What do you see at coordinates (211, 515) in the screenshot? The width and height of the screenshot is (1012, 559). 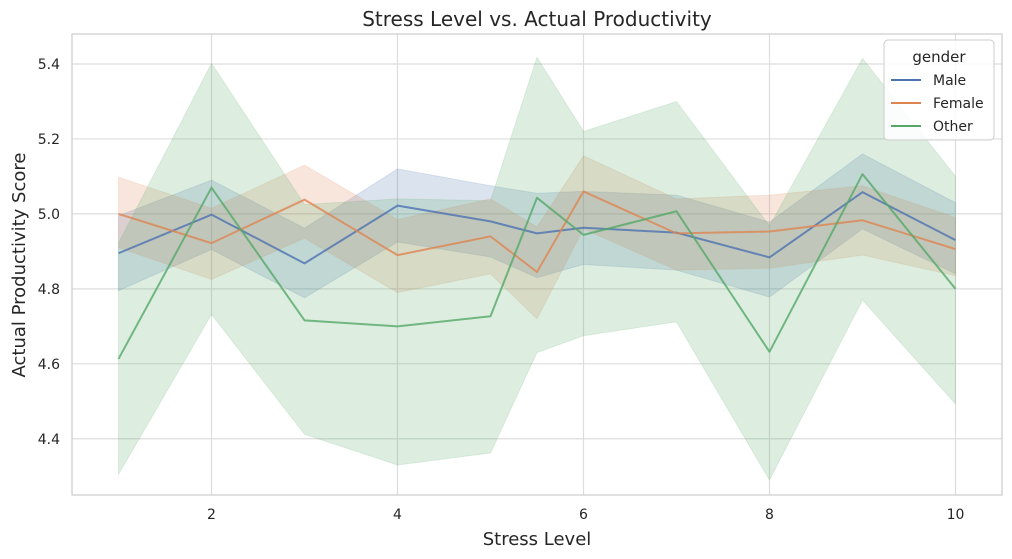 I see `x-tick-label: 2` at bounding box center [211, 515].